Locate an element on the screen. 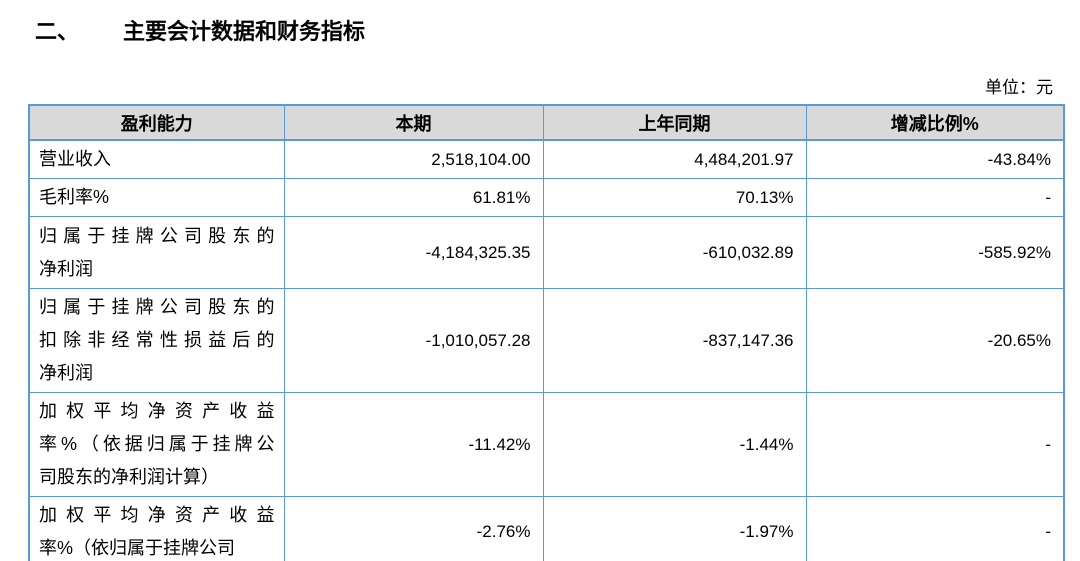 Image resolution: width=1080 pixels, height=561 pixels. table-header-row: 盈利能力 本期 上年同期 增减比例% is located at coordinates (546, 122).